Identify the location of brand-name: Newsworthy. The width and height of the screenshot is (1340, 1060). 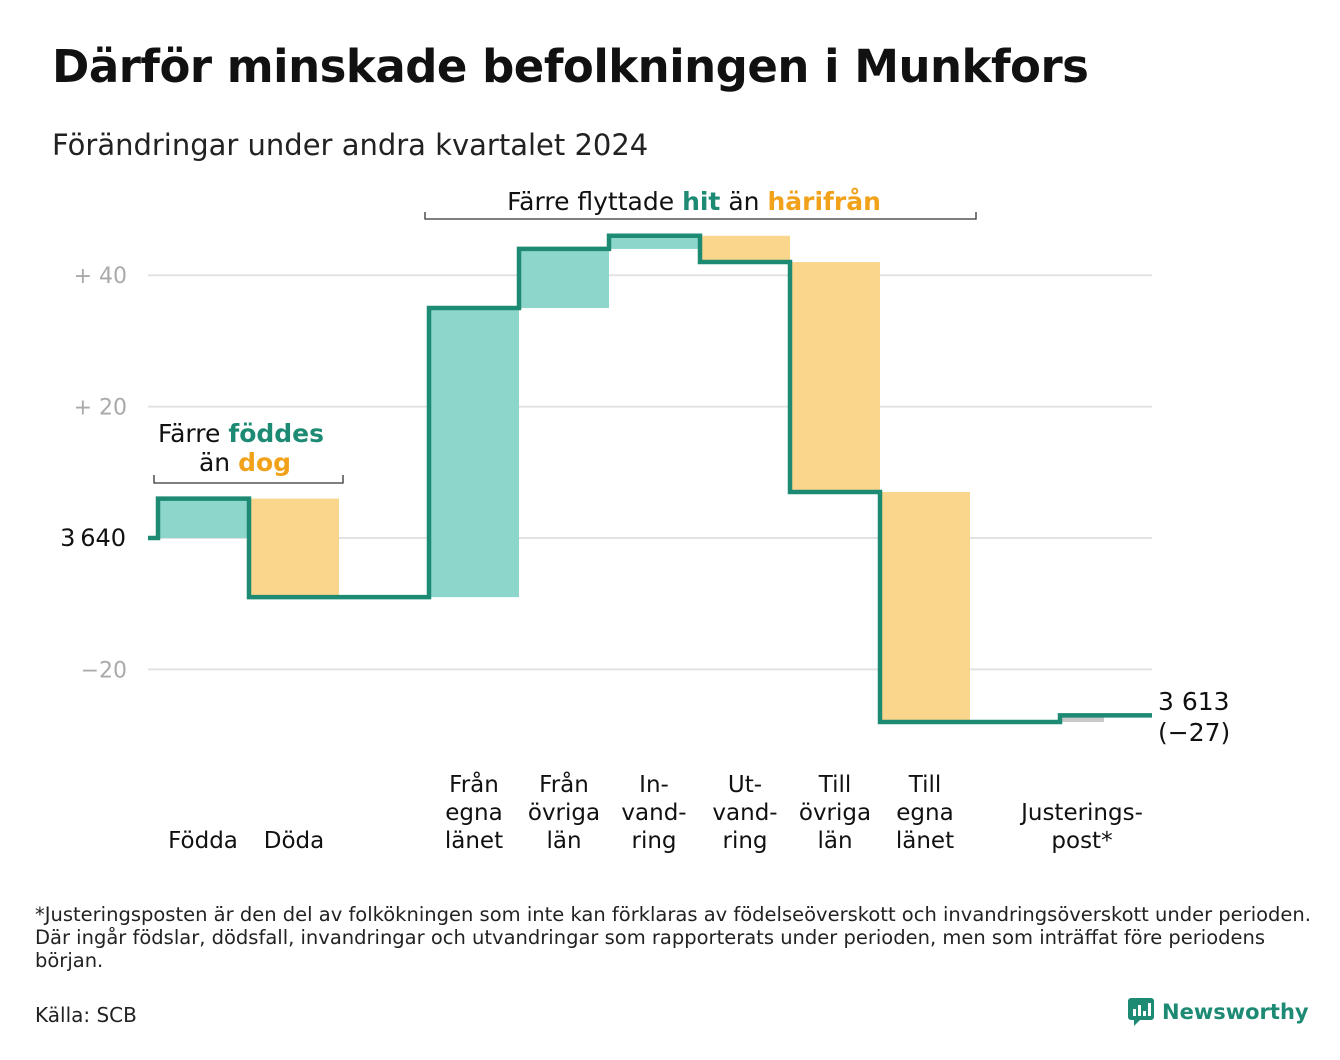
(1235, 1012).